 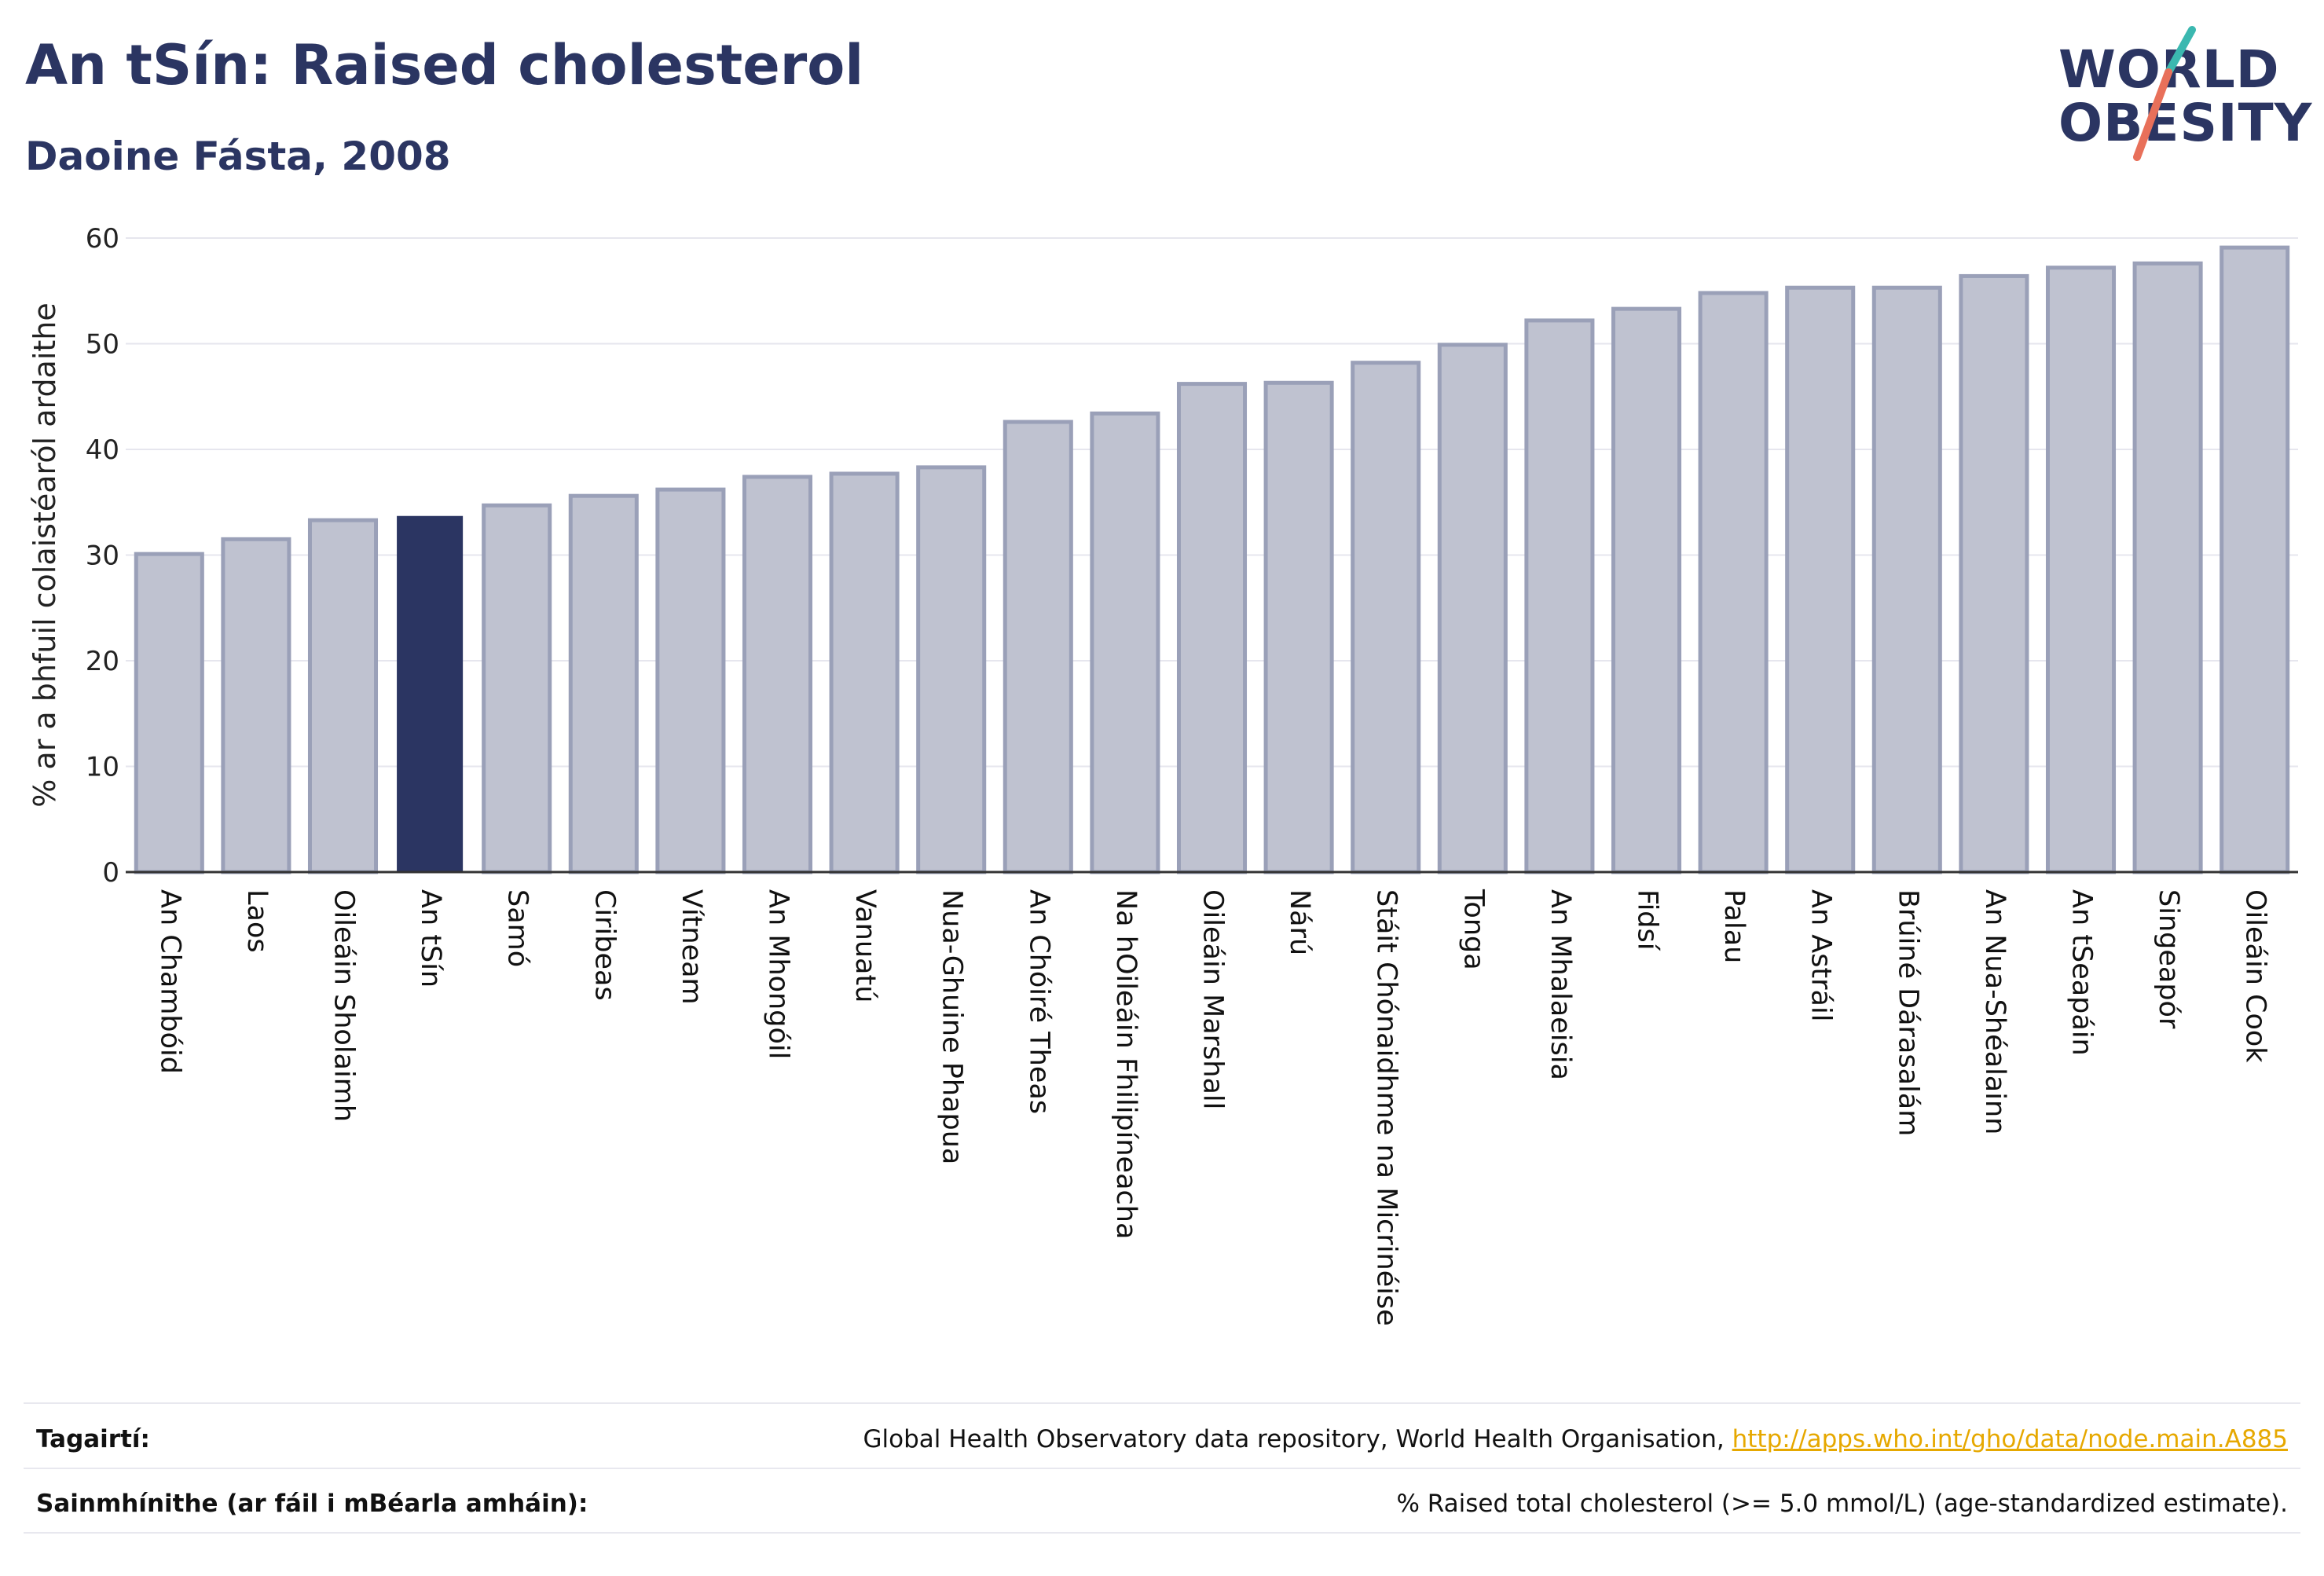 I want to click on y-axis-label: % ar a bhfuil colaistéaról ardaithe, so click(x=44, y=555).